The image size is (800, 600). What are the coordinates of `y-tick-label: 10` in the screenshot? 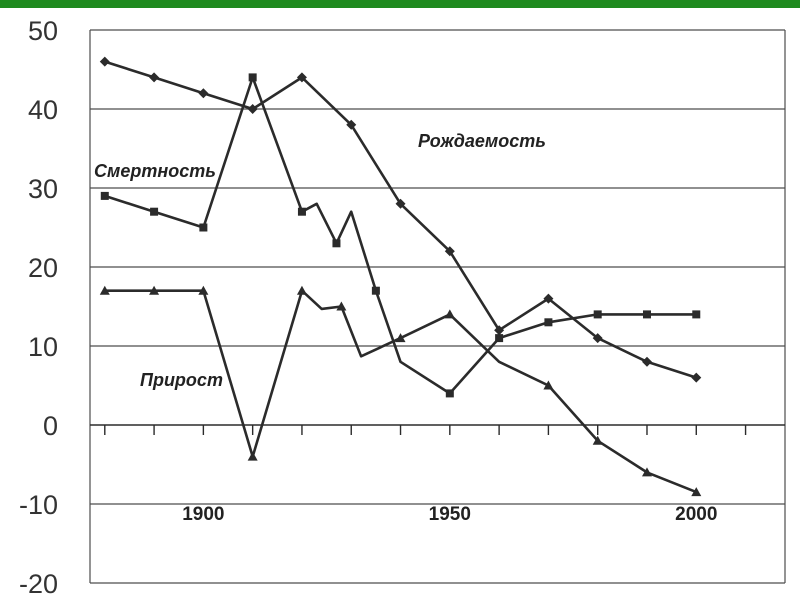 It's located at (43, 347).